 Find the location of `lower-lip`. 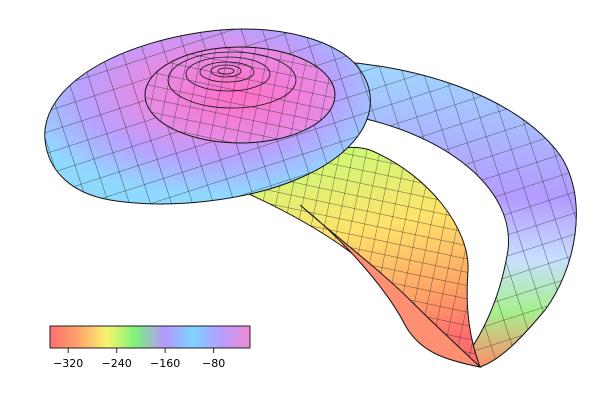

lower-lip is located at coordinates (390, 286).